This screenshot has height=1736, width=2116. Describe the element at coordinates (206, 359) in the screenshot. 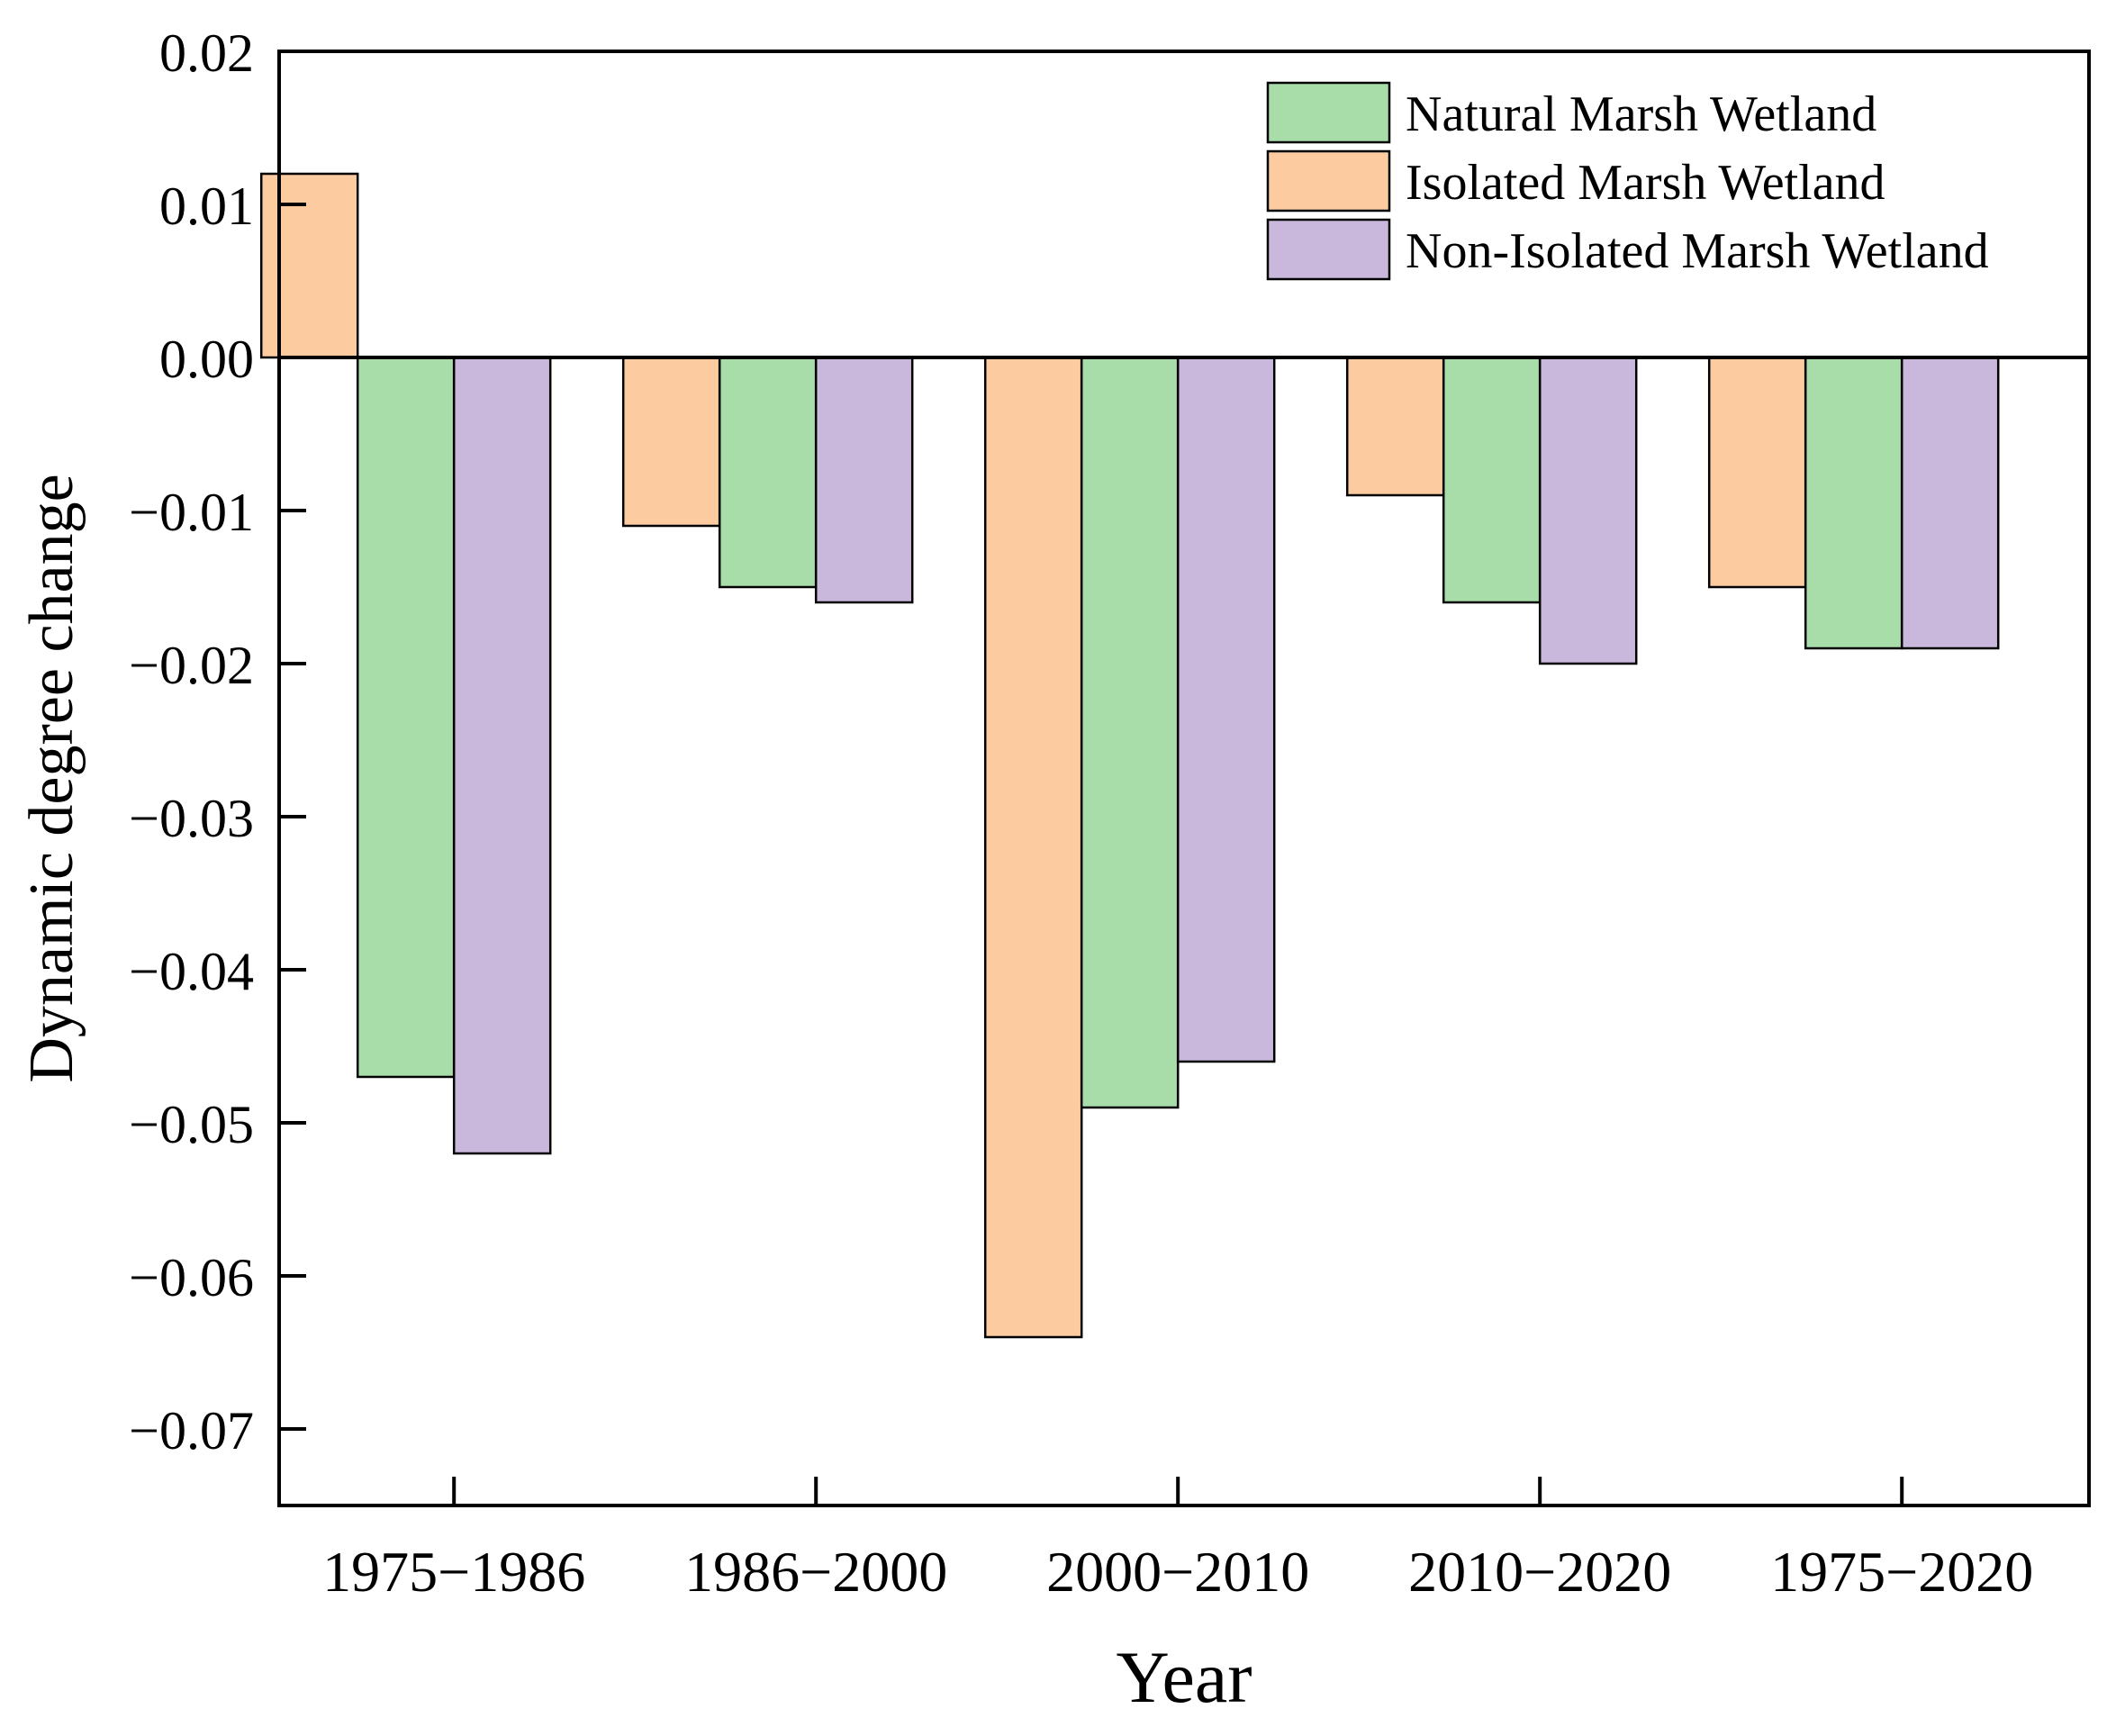

I see `y-tick-label: 0.00` at that location.